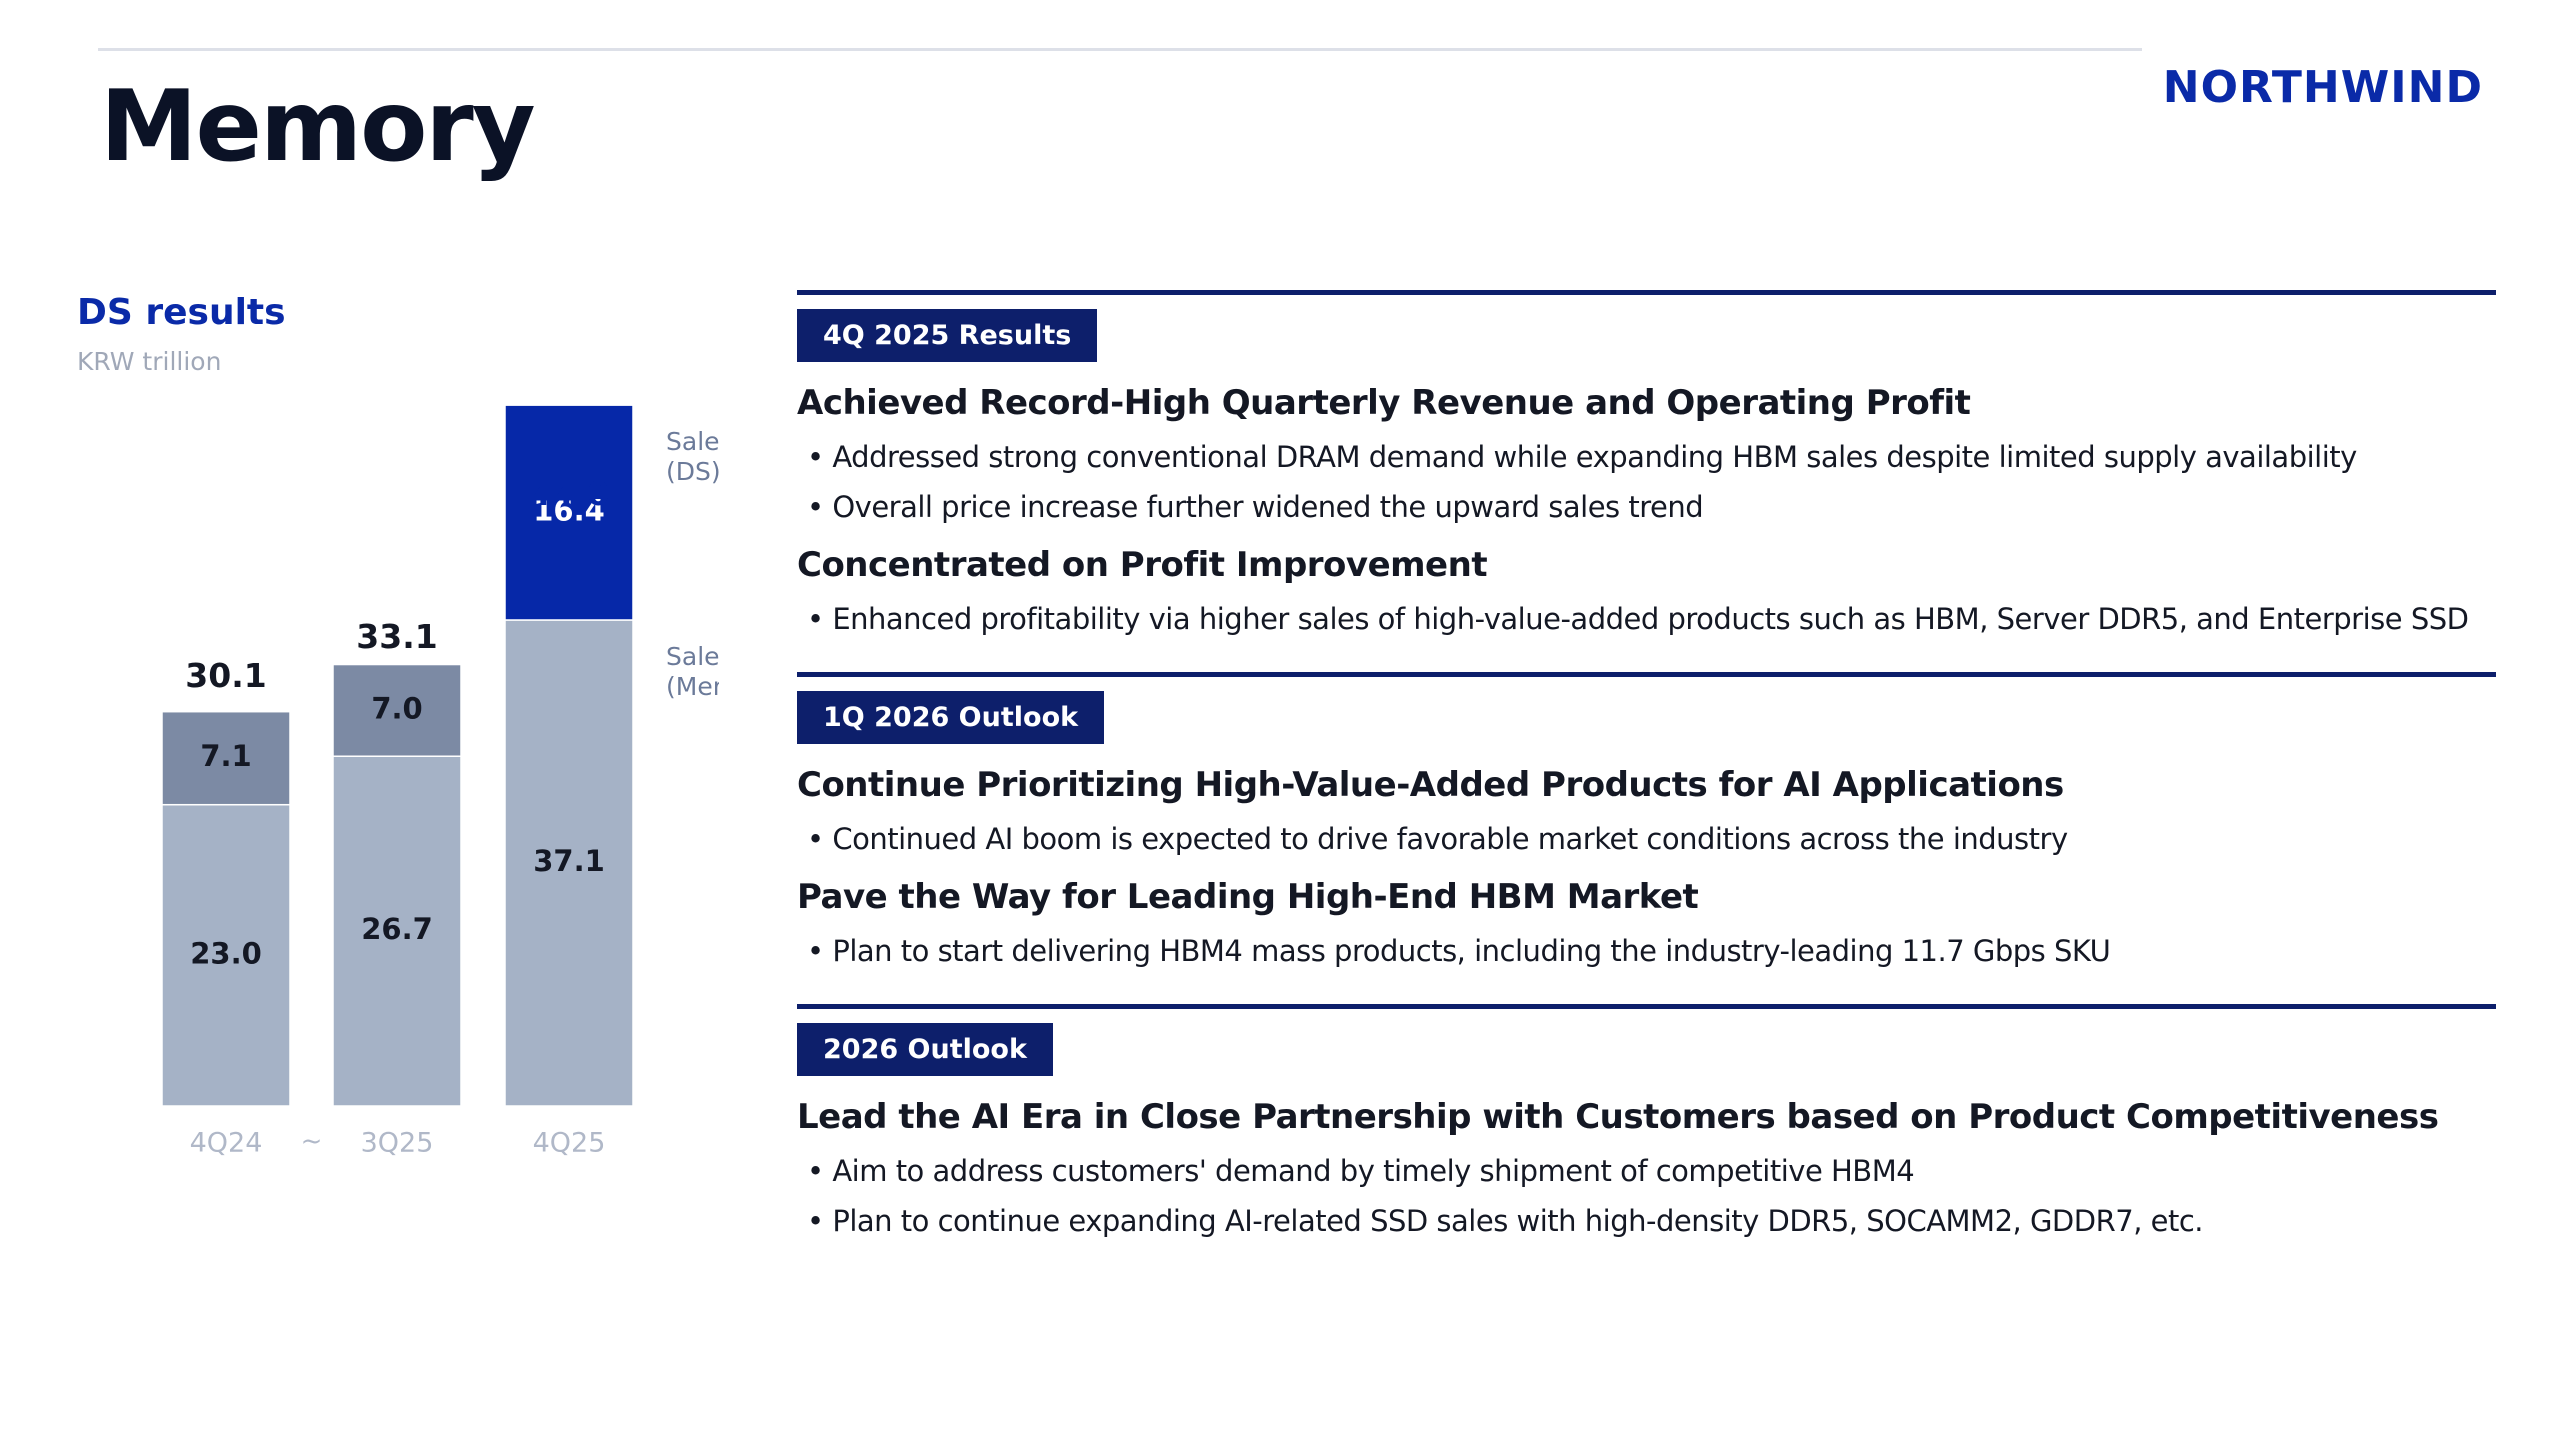 The width and height of the screenshot is (2560, 1440). What do you see at coordinates (149, 361) in the screenshot?
I see `chart-subtitle: KRW trillion` at bounding box center [149, 361].